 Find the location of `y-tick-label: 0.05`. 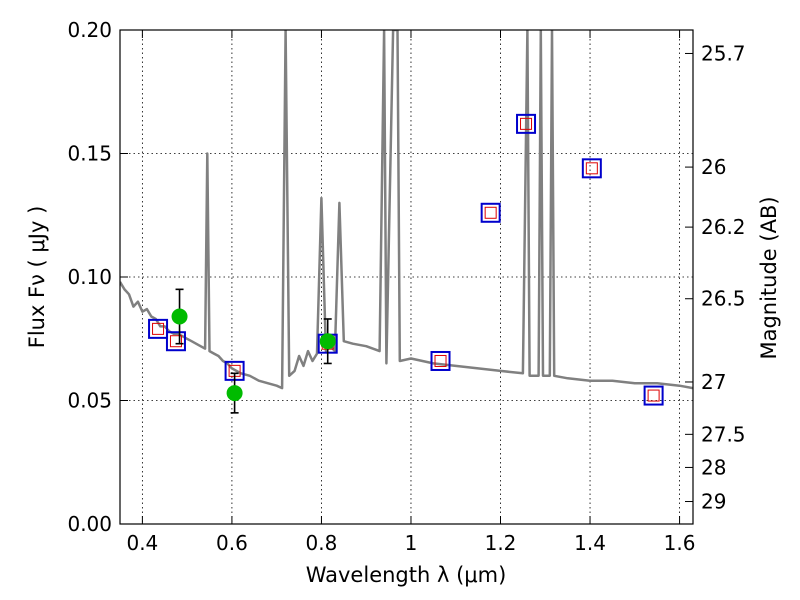

y-tick-label: 0.05 is located at coordinates (89, 401).